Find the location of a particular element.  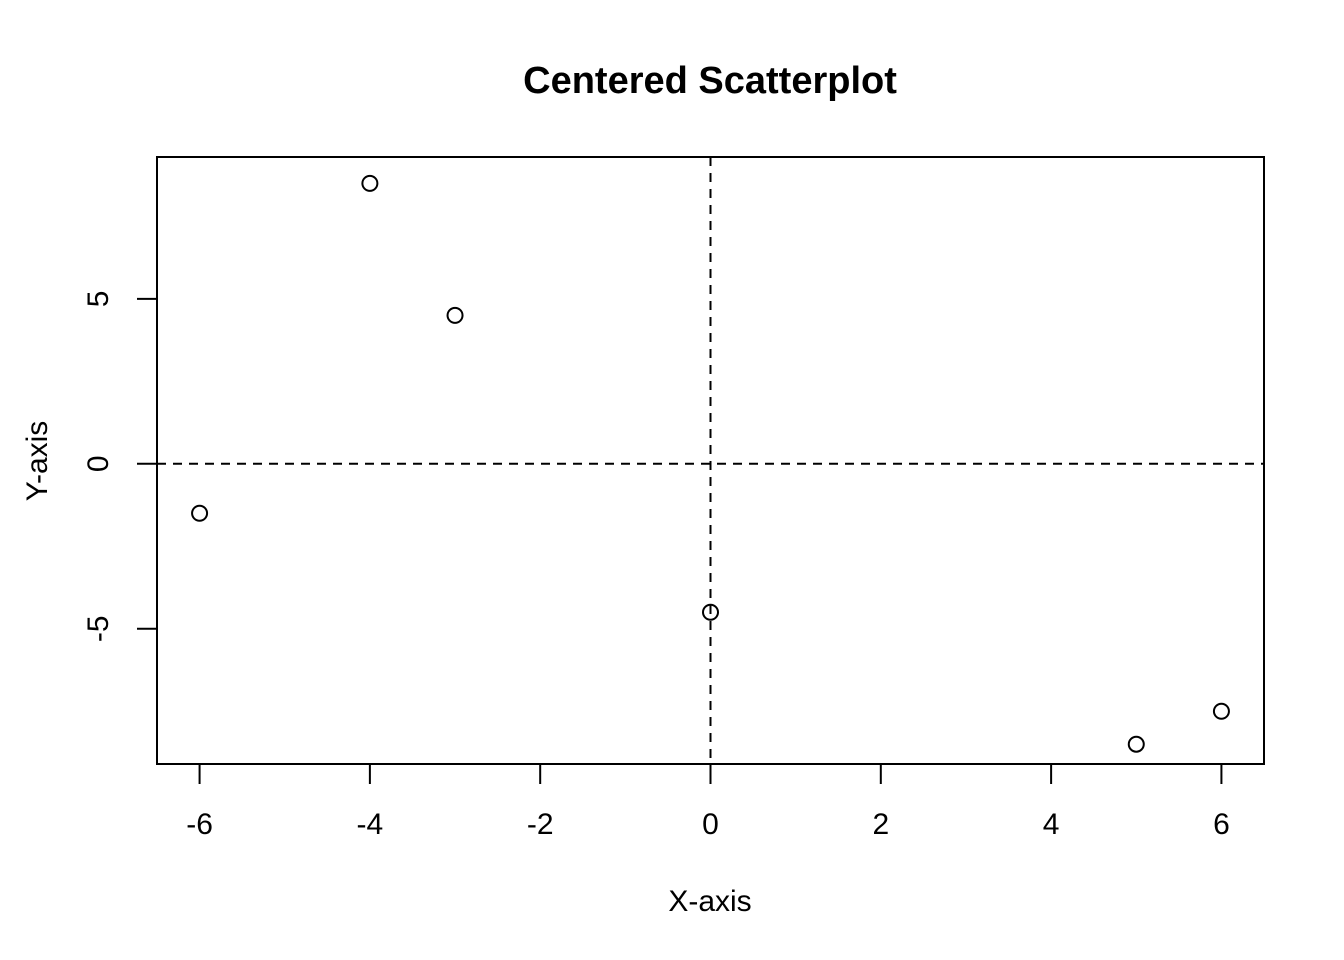

x-tick-label: -4 is located at coordinates (370, 824).